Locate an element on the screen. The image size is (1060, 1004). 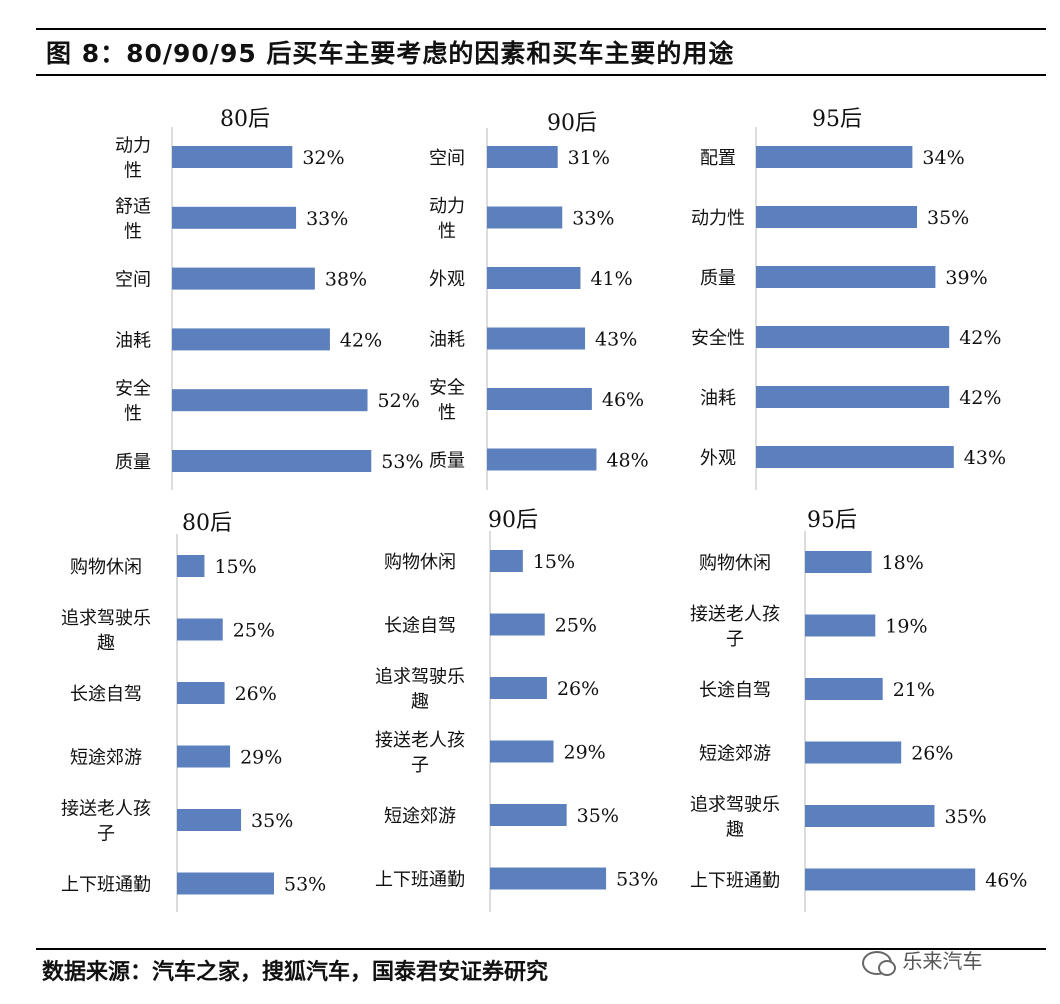
chart-6-value-label-5: 35% is located at coordinates (966, 817).